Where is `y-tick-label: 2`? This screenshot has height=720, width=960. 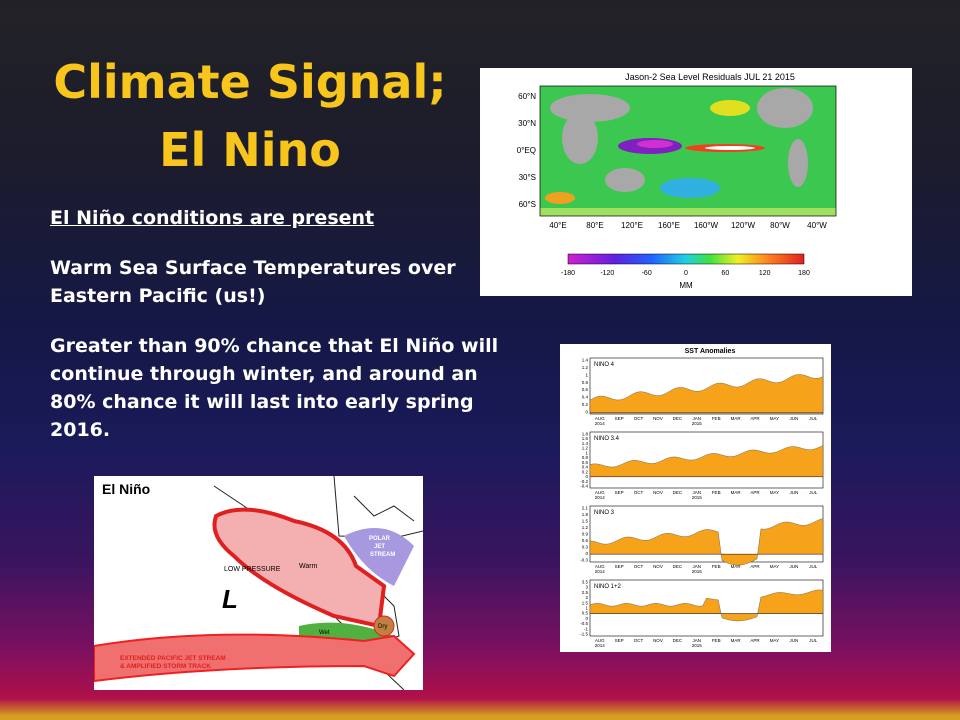
y-tick-label: 2 is located at coordinates (586, 597).